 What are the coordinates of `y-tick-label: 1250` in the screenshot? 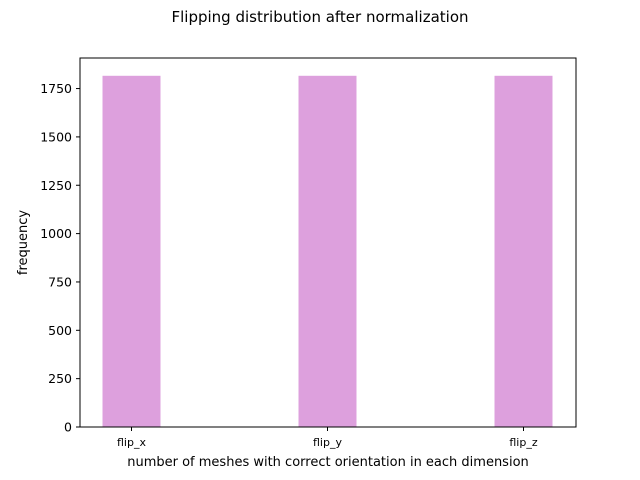 It's located at (56, 185).